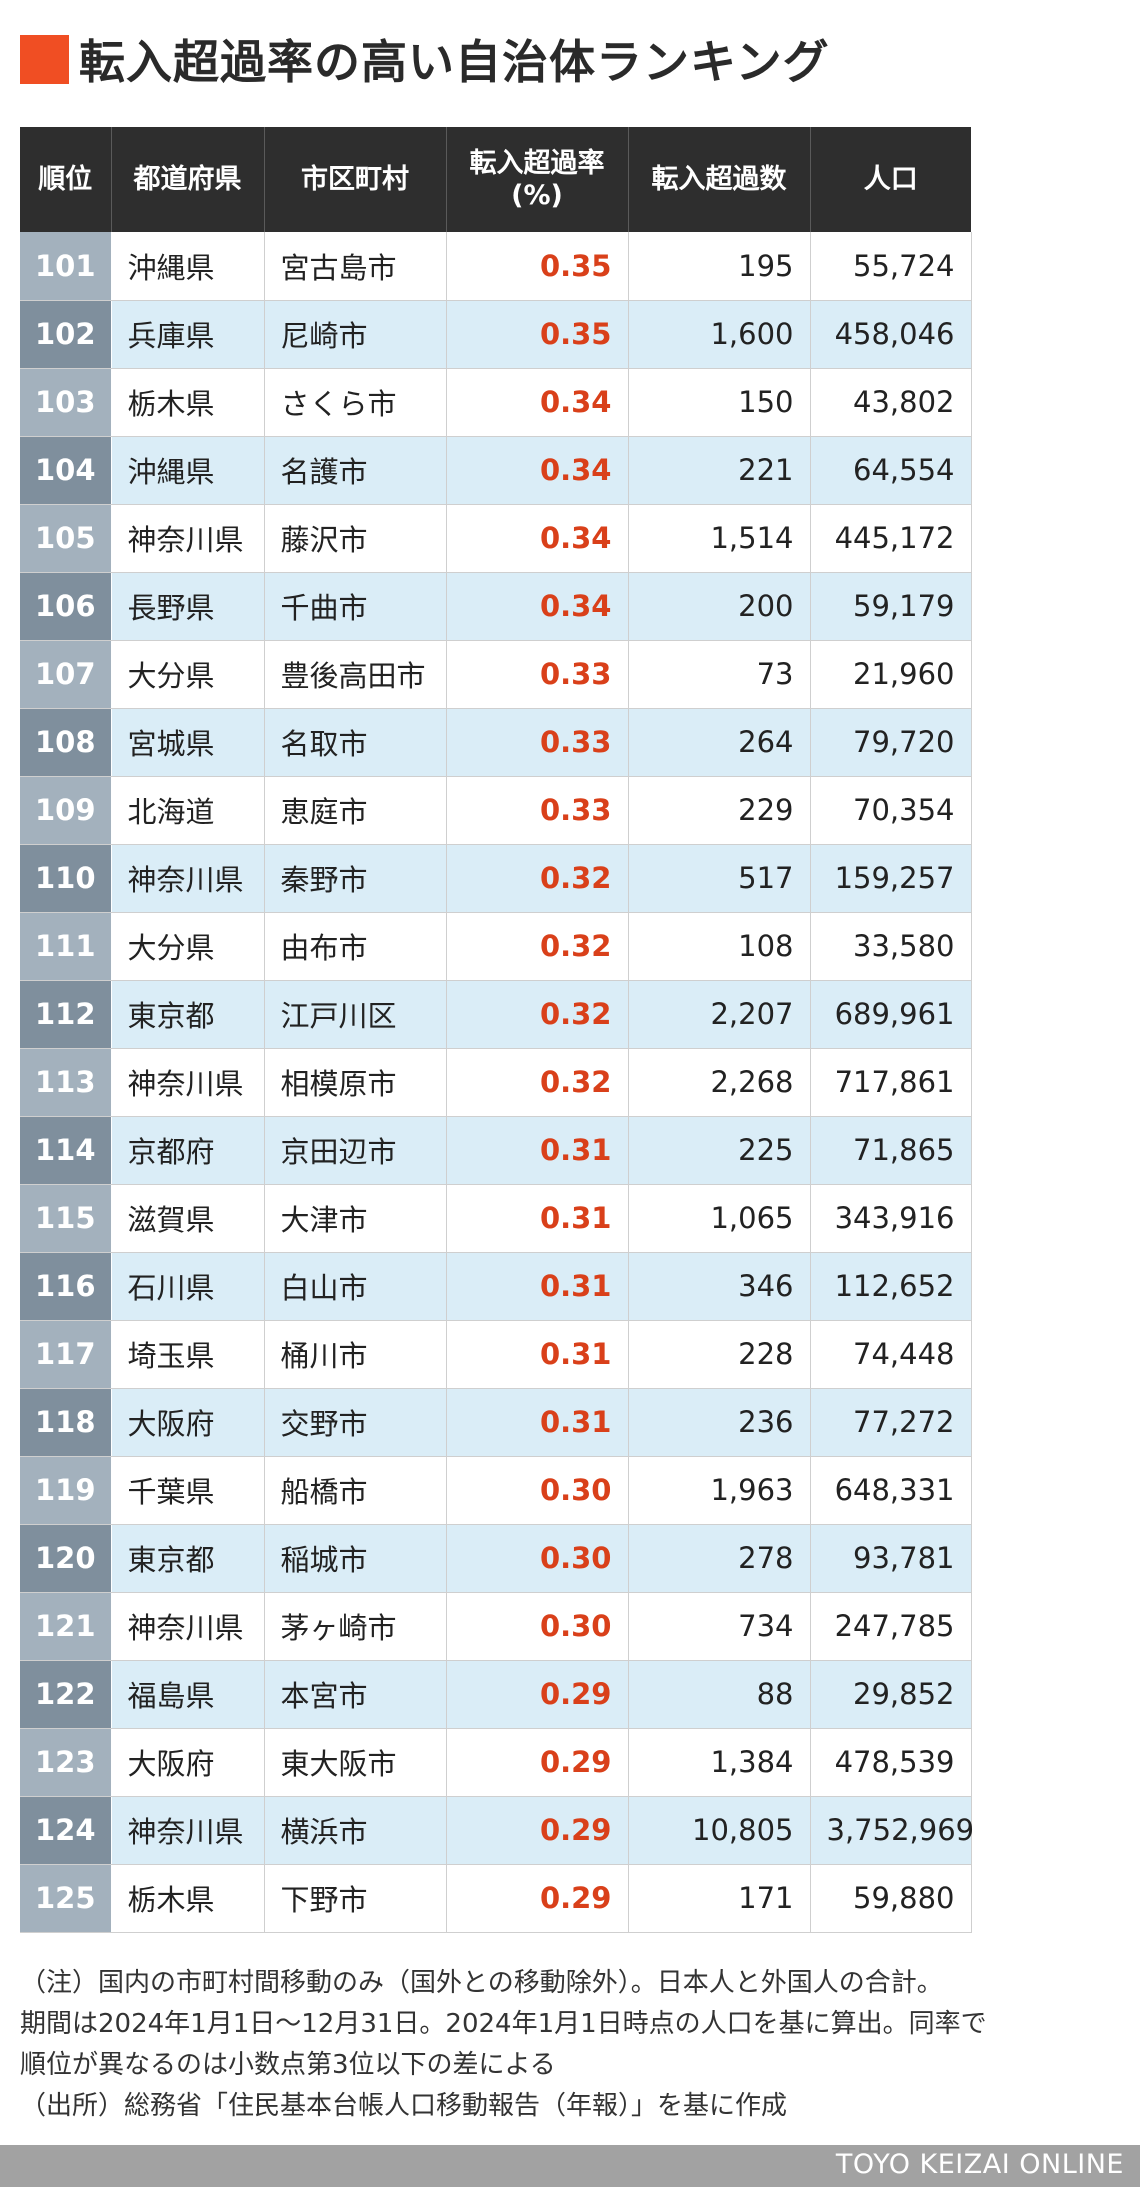 The width and height of the screenshot is (1140, 2187). Describe the element at coordinates (355, 742) in the screenshot. I see `municipality-cell: 名取市` at that location.